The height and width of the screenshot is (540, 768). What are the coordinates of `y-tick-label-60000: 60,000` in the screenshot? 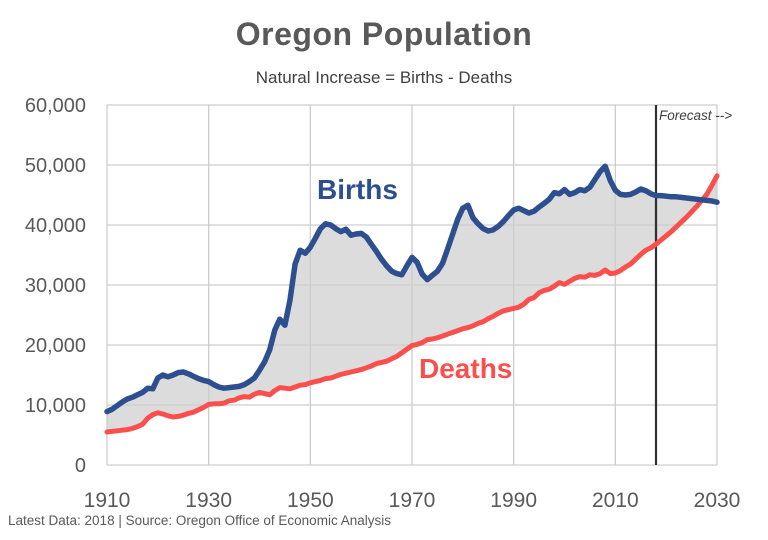 It's located at (55, 106).